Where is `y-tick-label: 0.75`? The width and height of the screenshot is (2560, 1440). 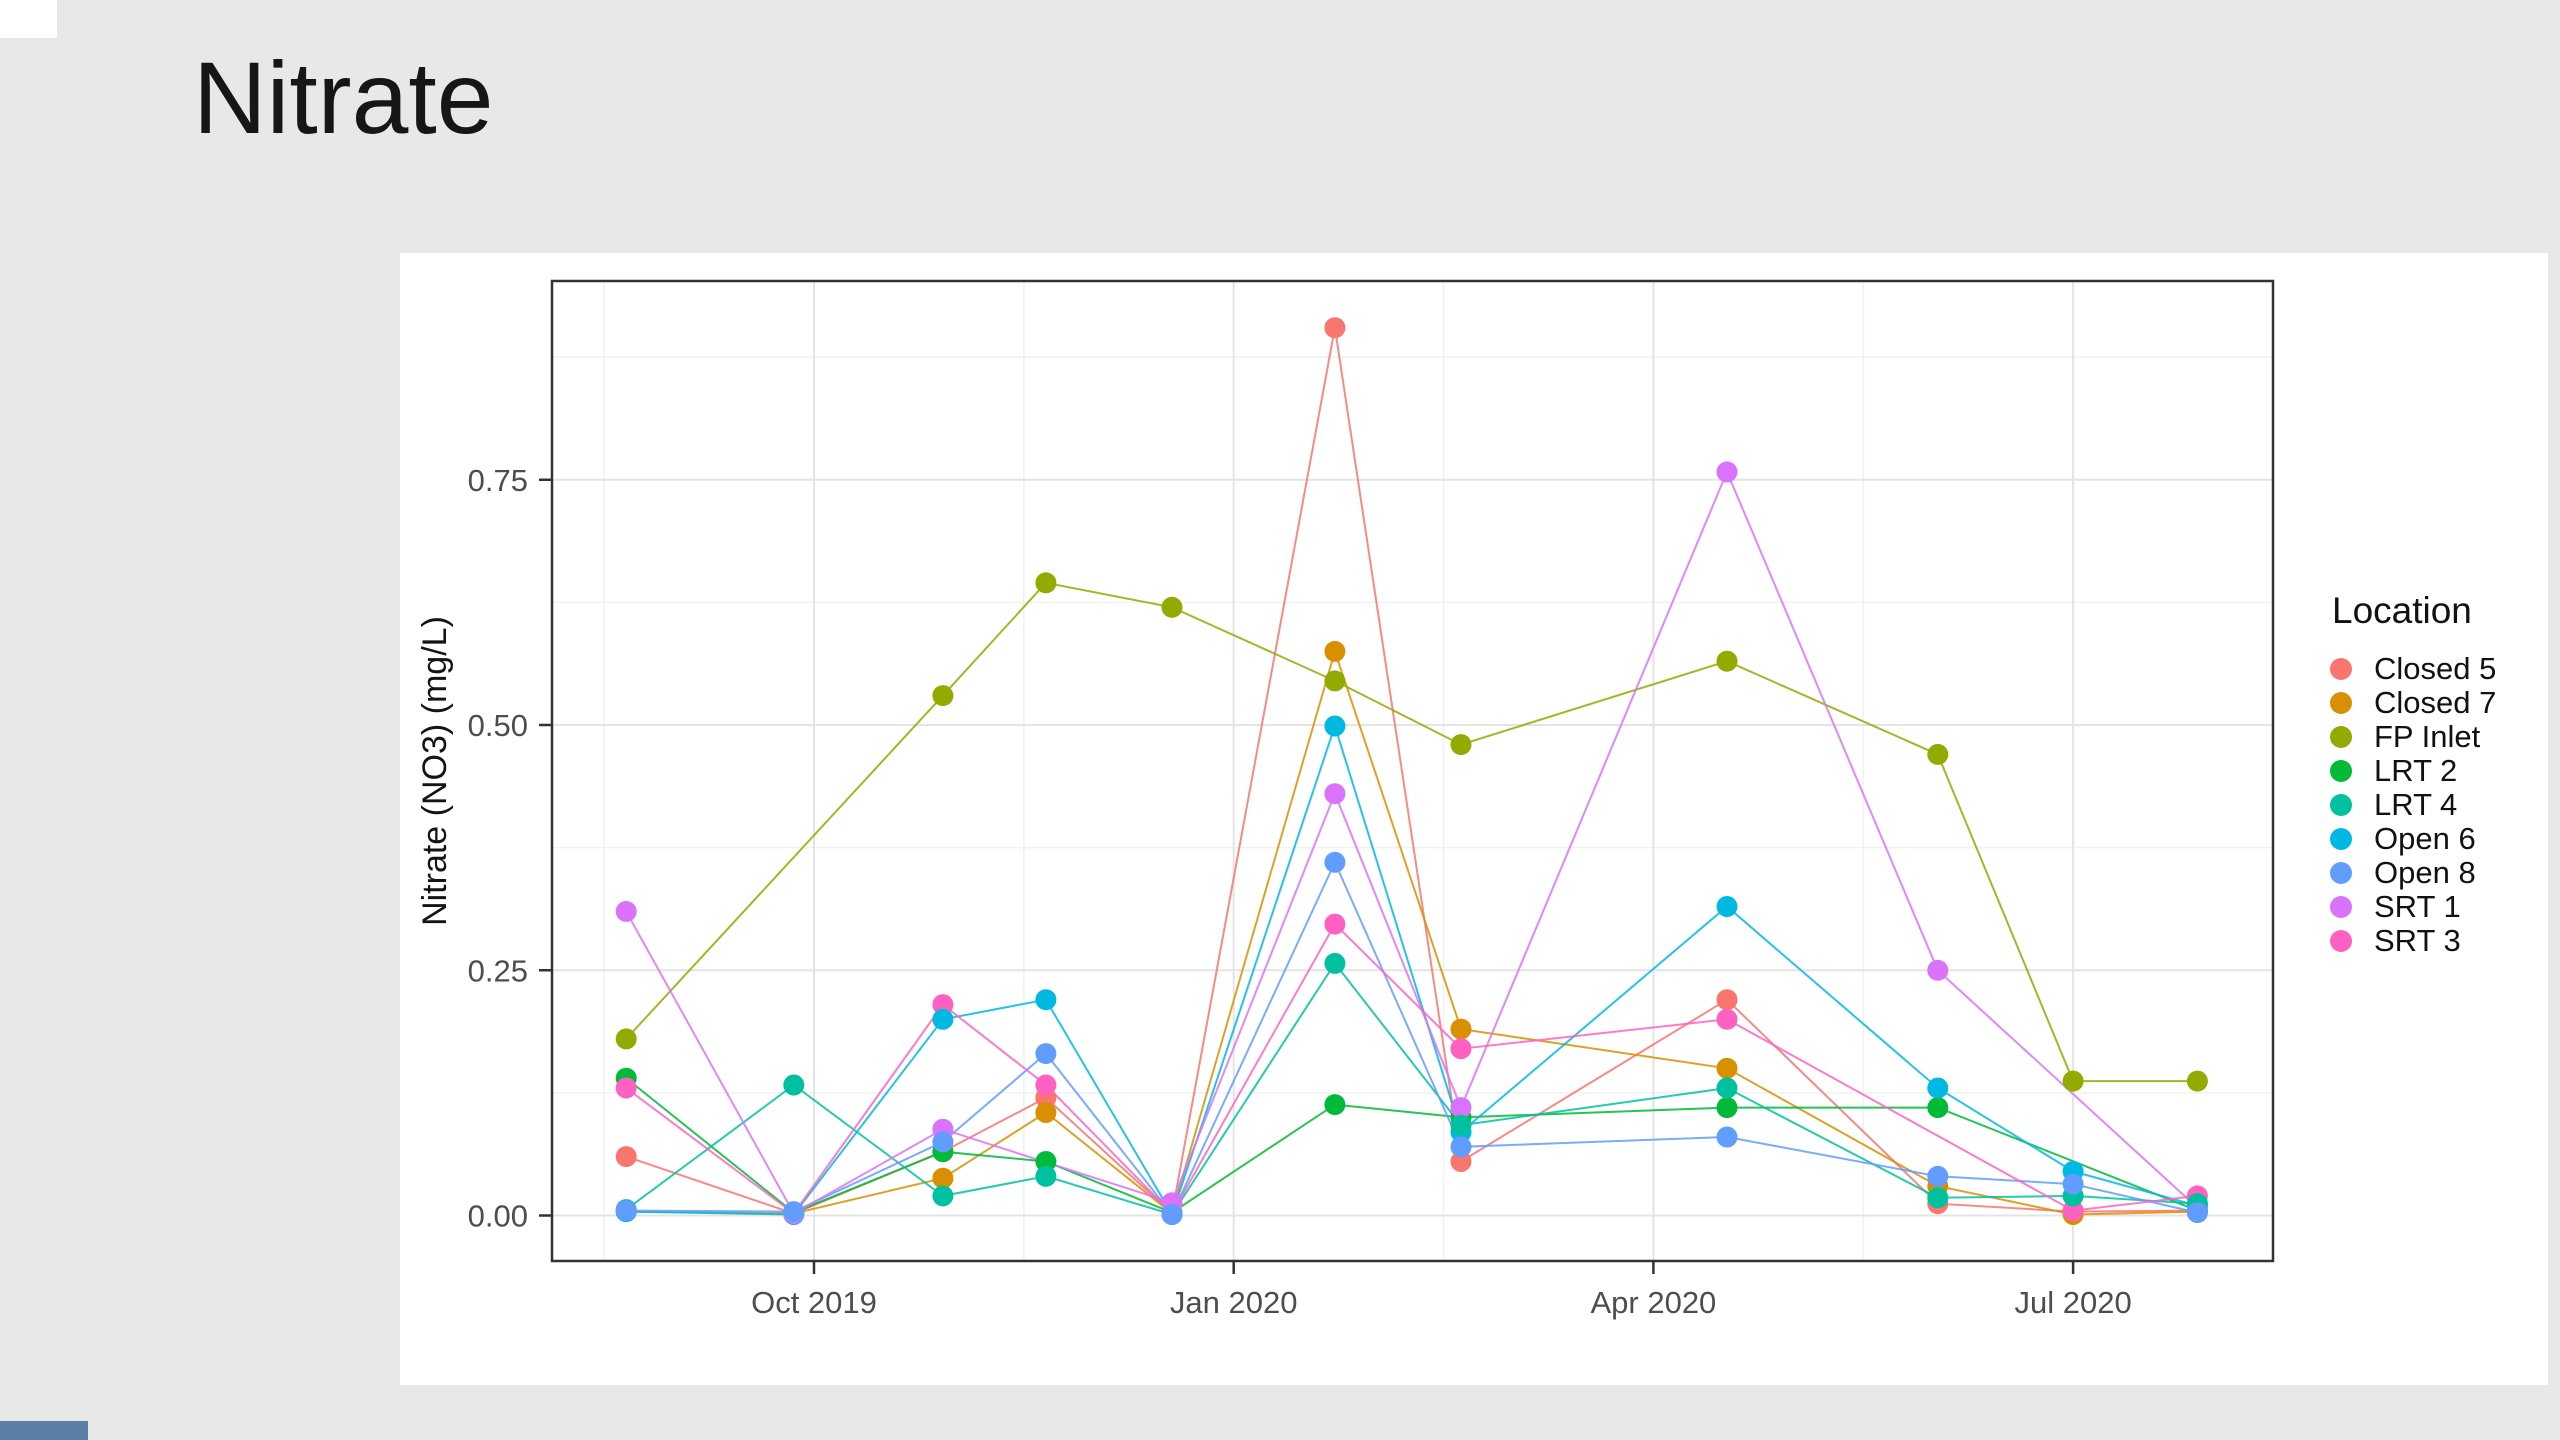
y-tick-label: 0.75 is located at coordinates (498, 480).